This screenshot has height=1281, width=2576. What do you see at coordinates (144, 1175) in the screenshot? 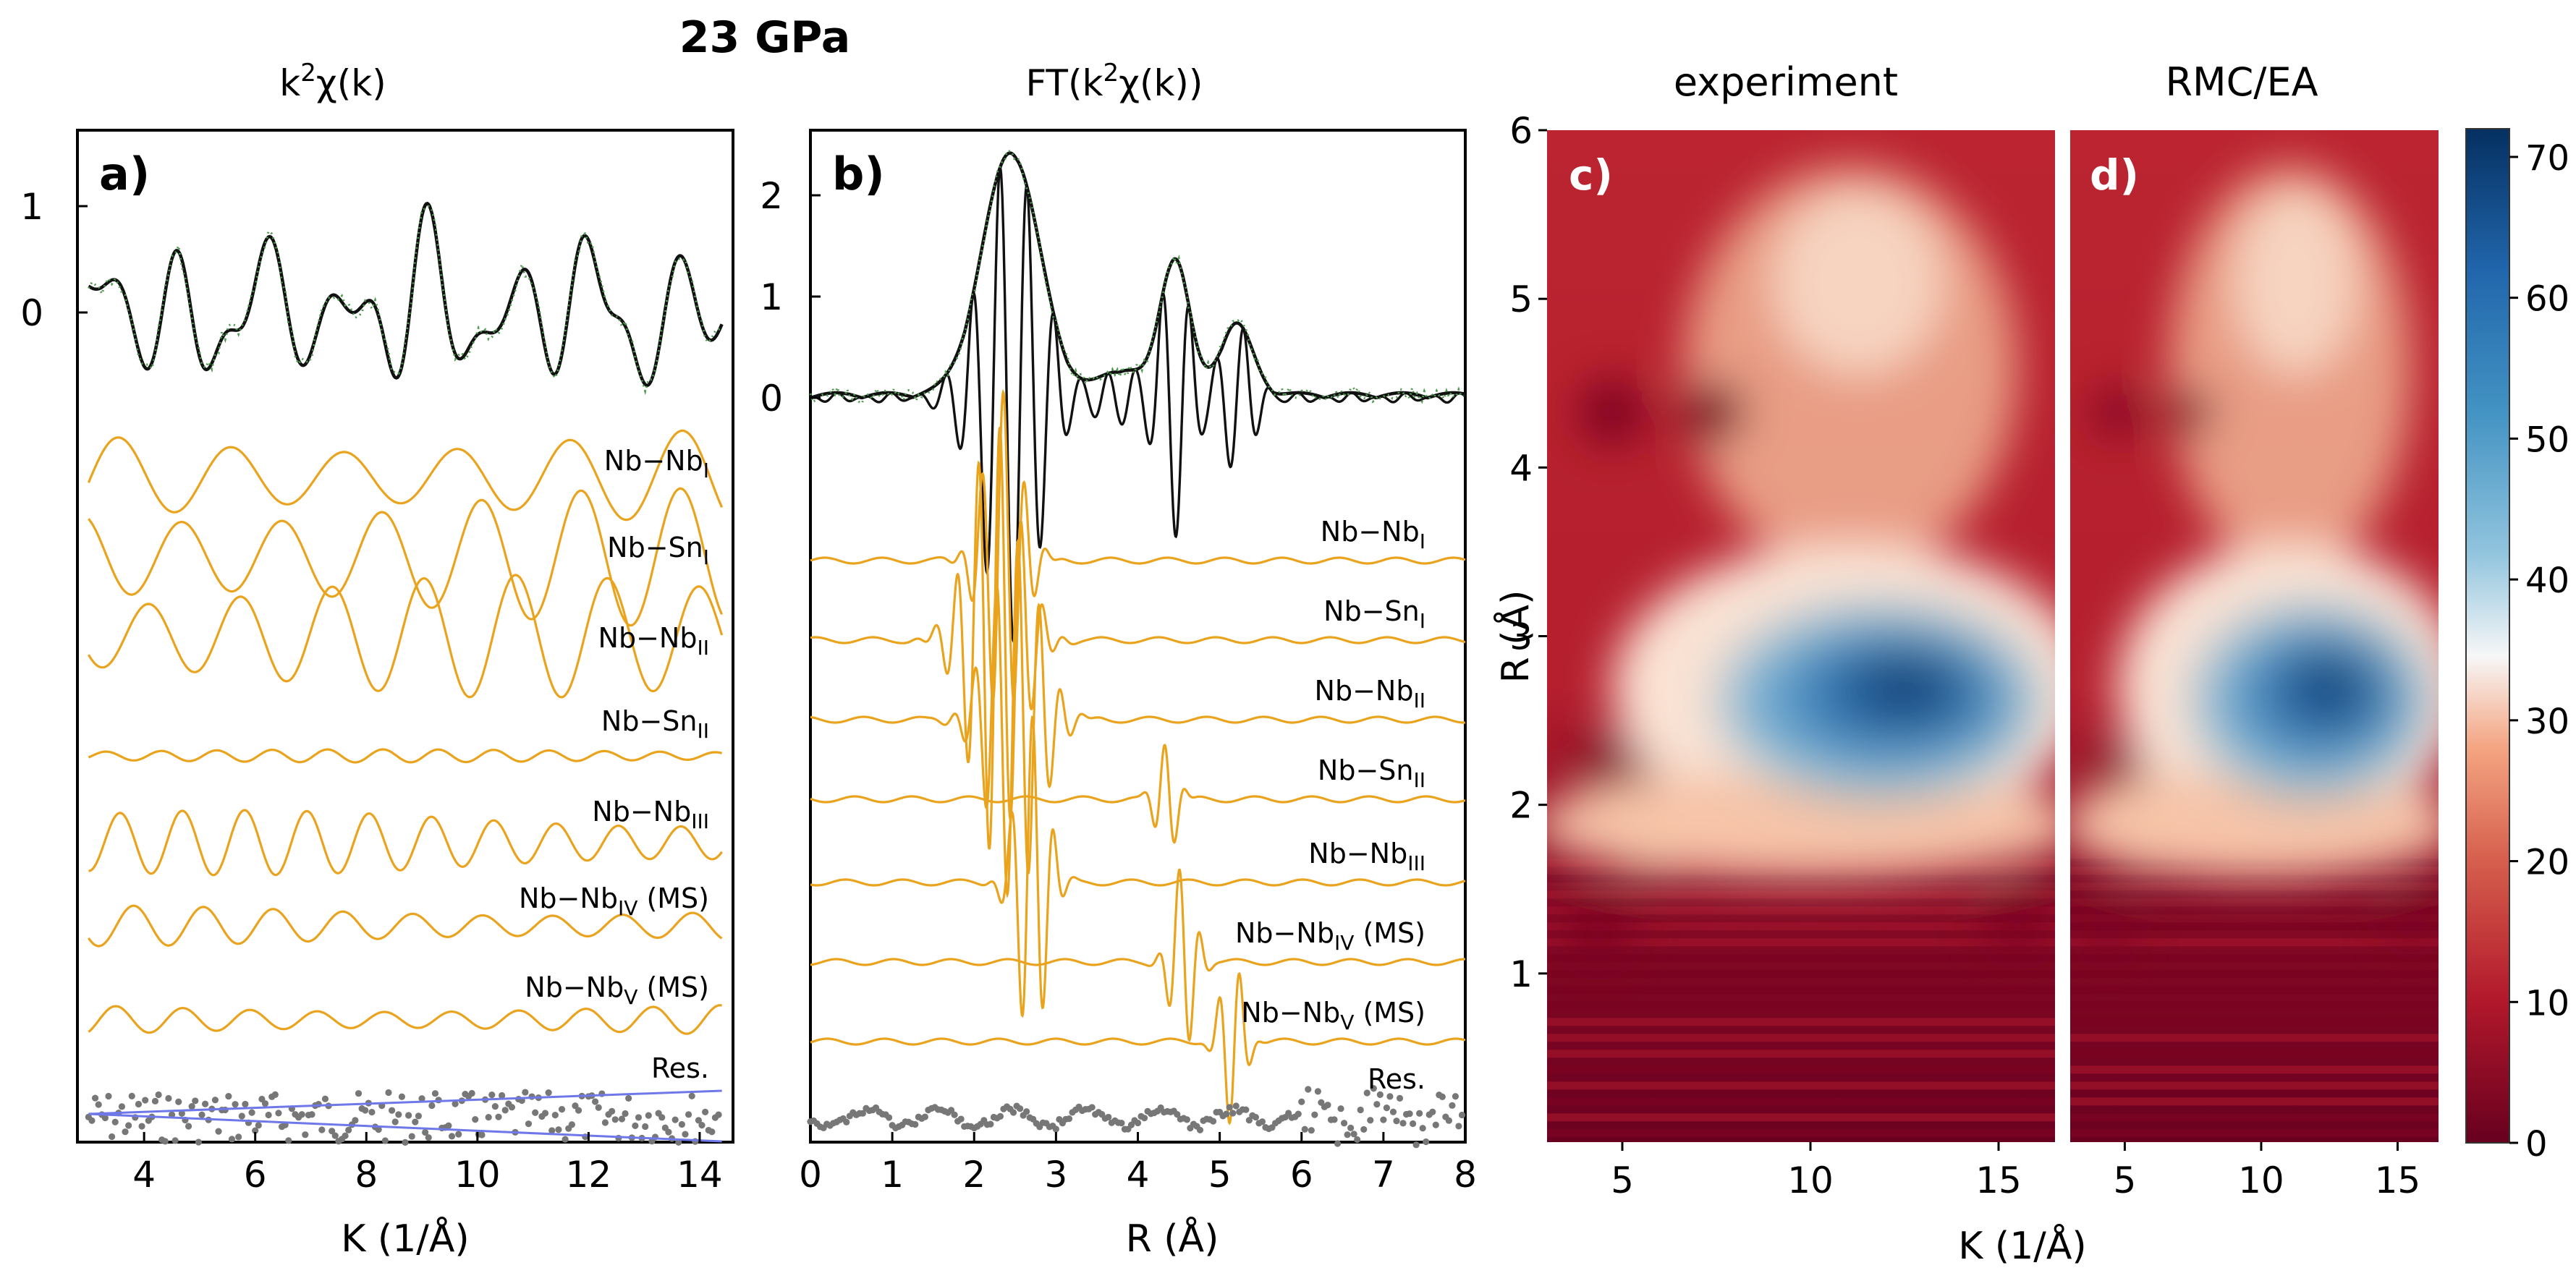
I see `panel-a-x-tick-label: 4` at bounding box center [144, 1175].